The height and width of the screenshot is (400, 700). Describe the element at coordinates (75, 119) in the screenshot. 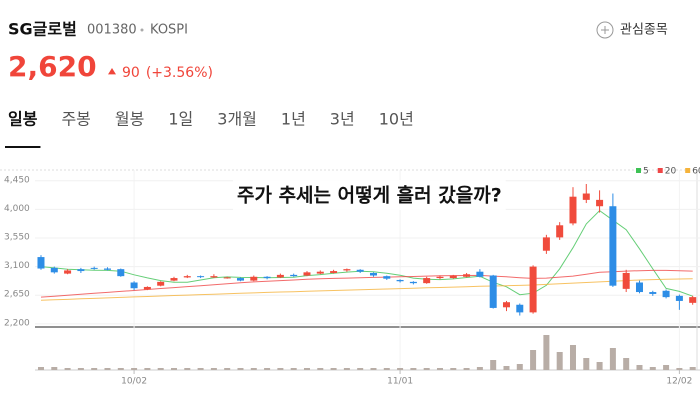

I see `tab: 주봉` at that location.